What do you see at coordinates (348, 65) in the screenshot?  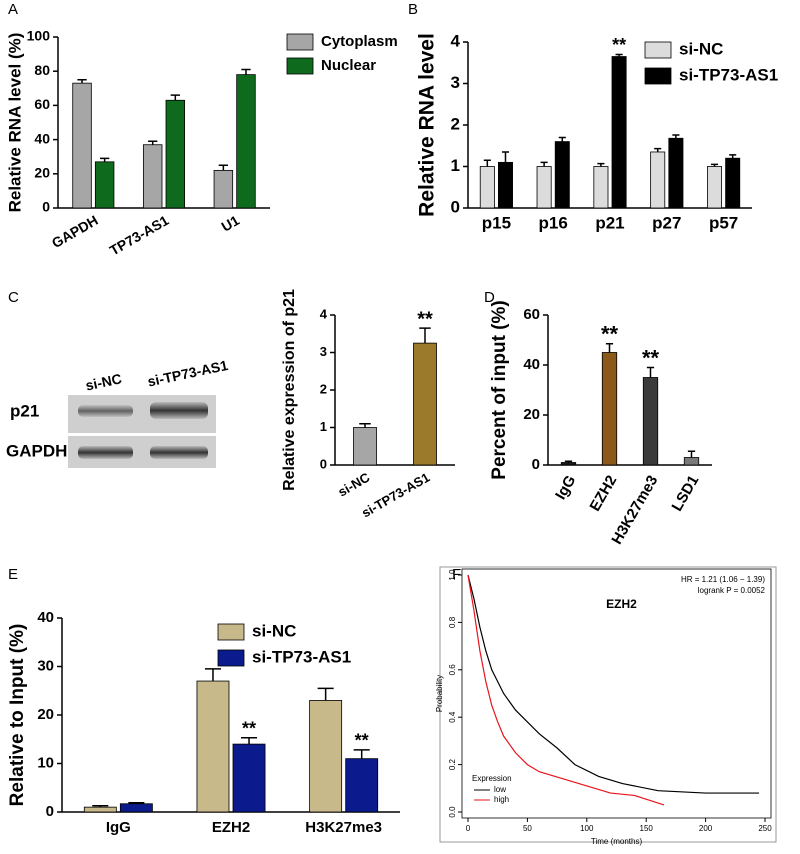 I see `legend-label: Nuclear` at bounding box center [348, 65].